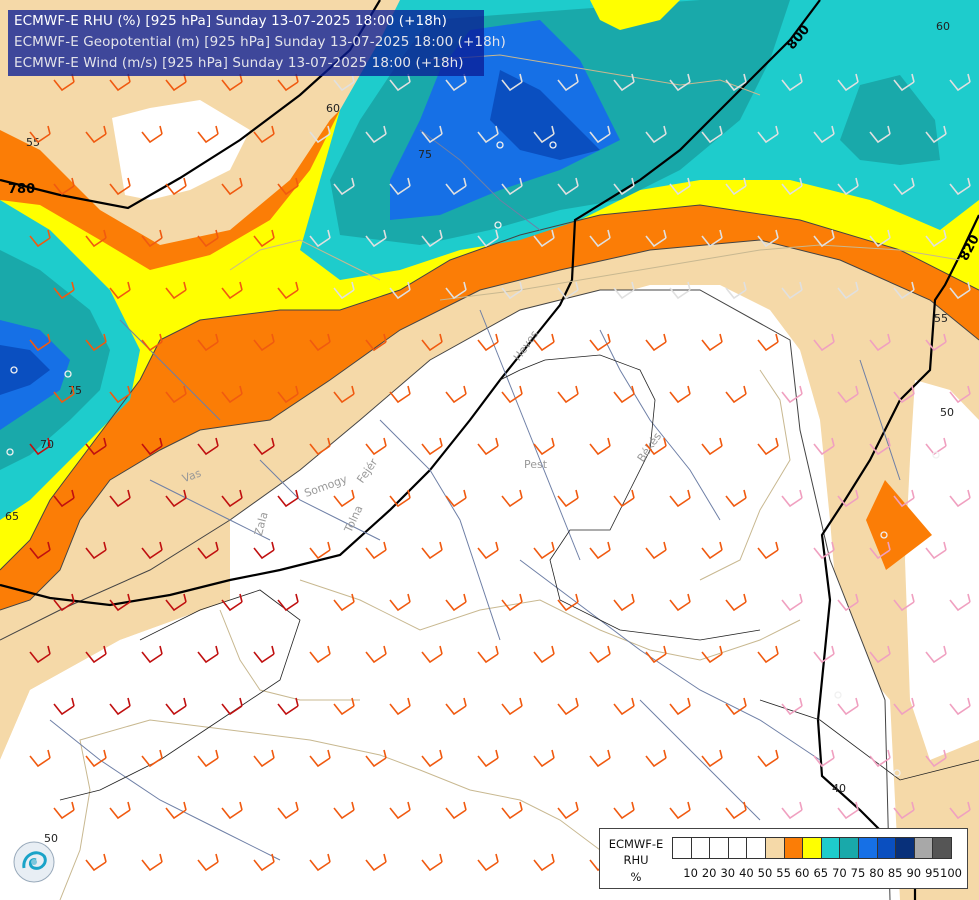  Describe the element at coordinates (890, 120) in the screenshot. I see `rhu-area-75-ne` at that location.